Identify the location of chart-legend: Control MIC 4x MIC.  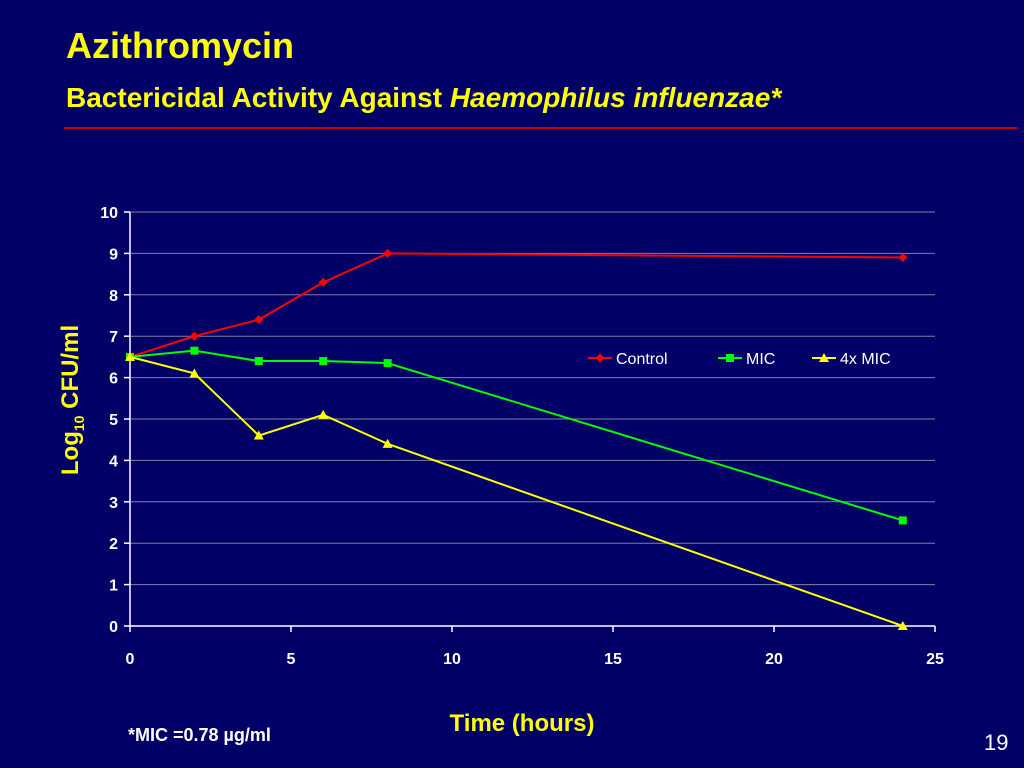
(739, 359).